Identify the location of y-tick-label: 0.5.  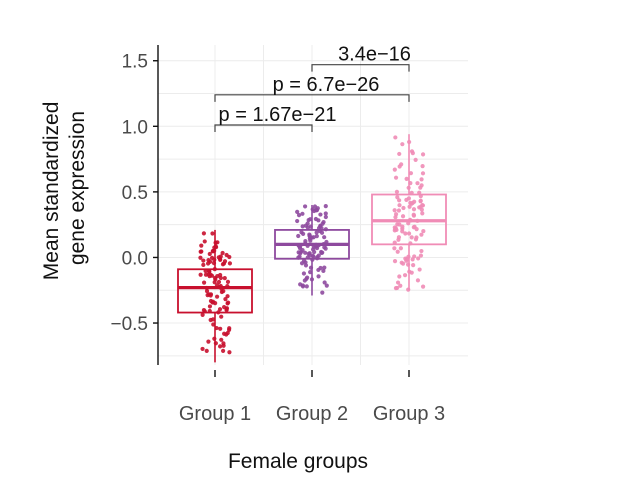
(135, 193).